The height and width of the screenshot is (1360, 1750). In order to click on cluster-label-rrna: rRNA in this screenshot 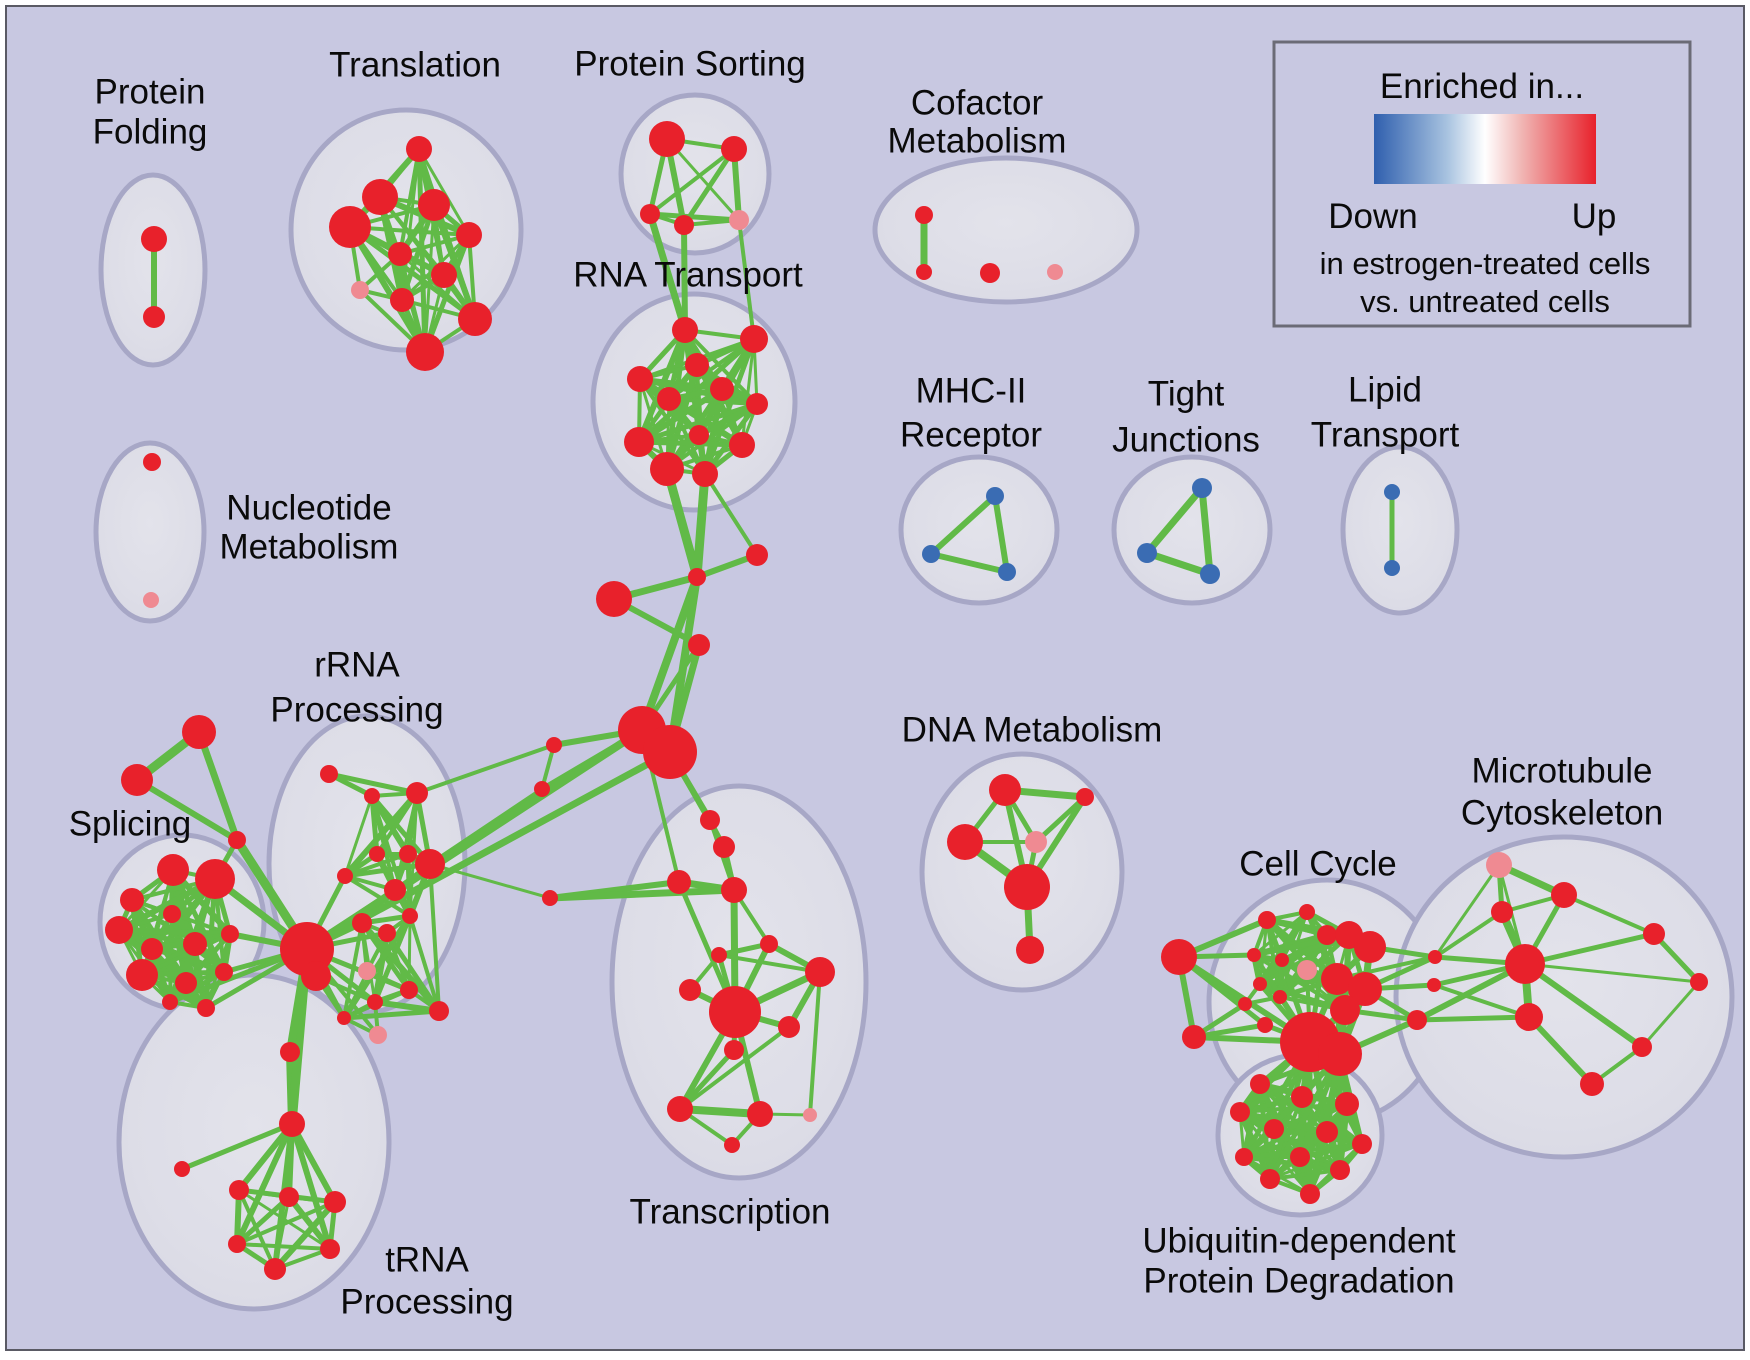, I will do `click(357, 665)`.